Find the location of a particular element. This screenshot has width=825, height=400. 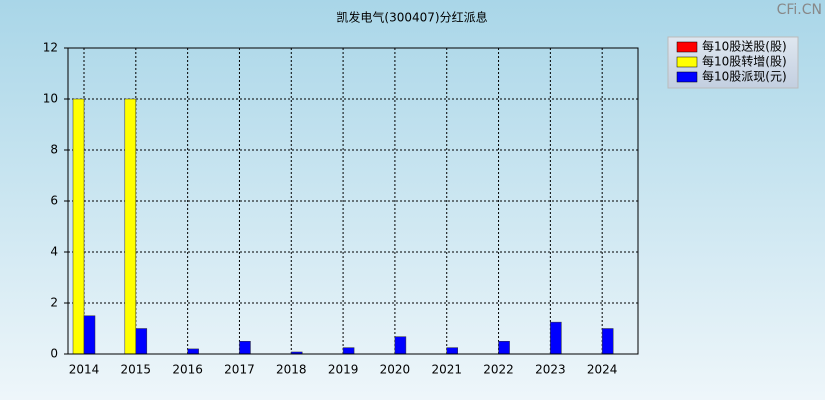

x-tick-label: 2016 is located at coordinates (187, 370).